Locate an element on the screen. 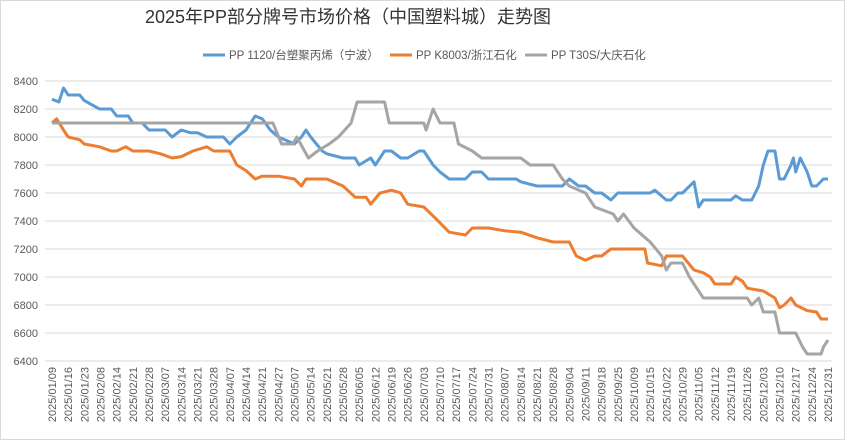  x-tick-label: 2025/05/28 is located at coordinates (344, 394).